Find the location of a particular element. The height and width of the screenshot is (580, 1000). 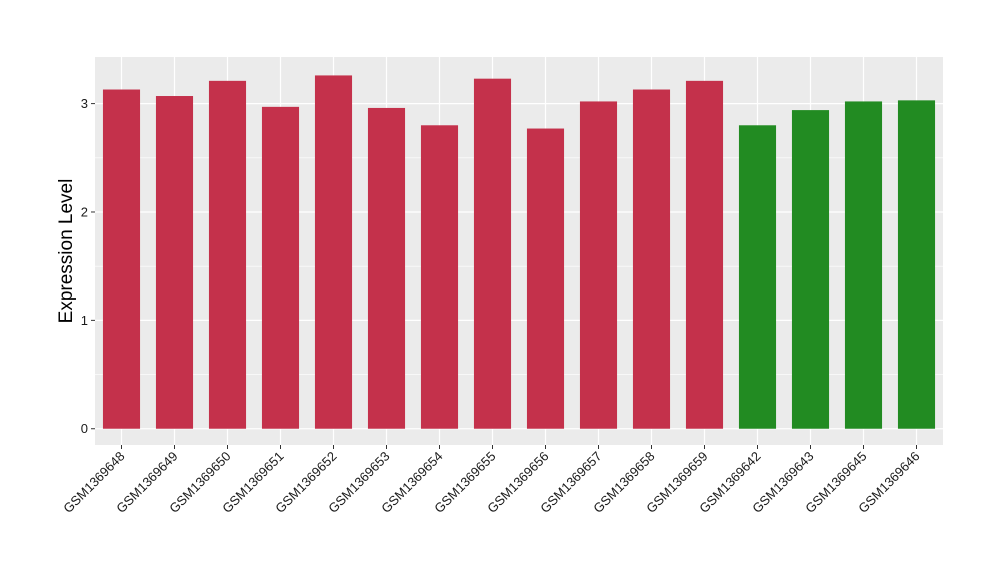

y-tick-label: 3 is located at coordinates (84, 103).